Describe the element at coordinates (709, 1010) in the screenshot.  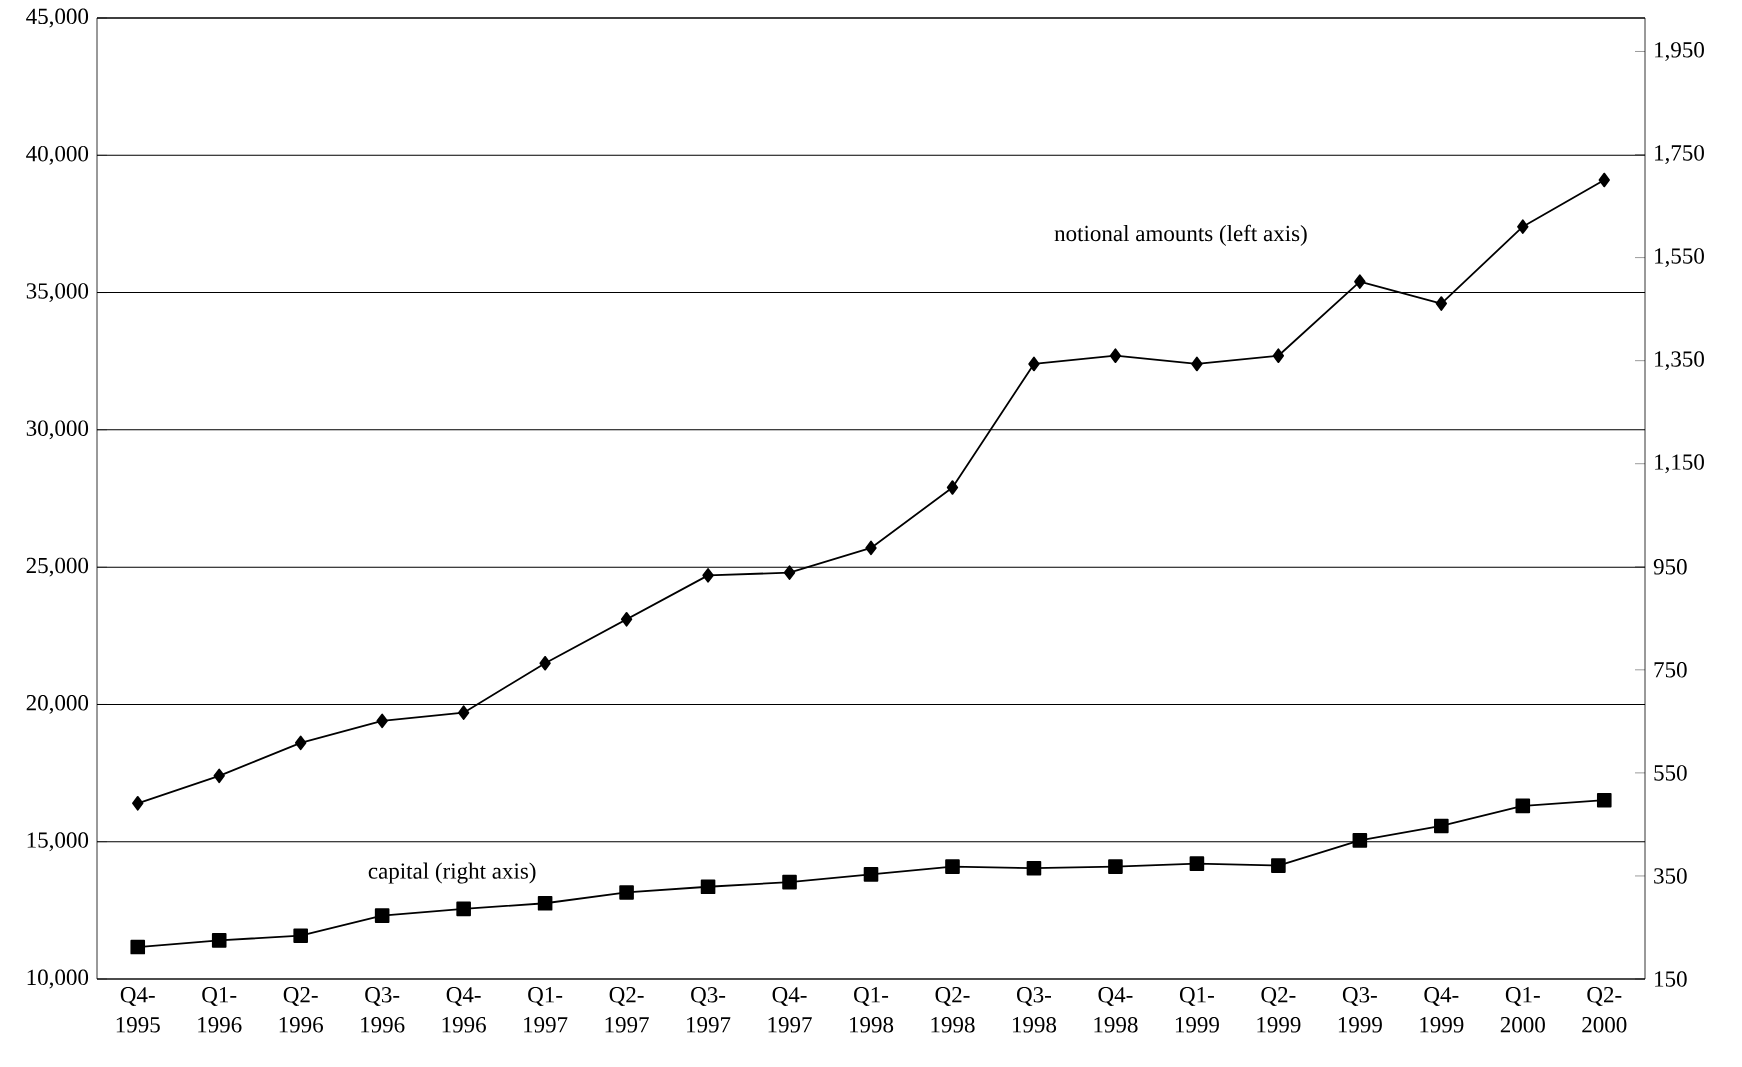
I see `x-tick-label: Q3-1997` at that location.